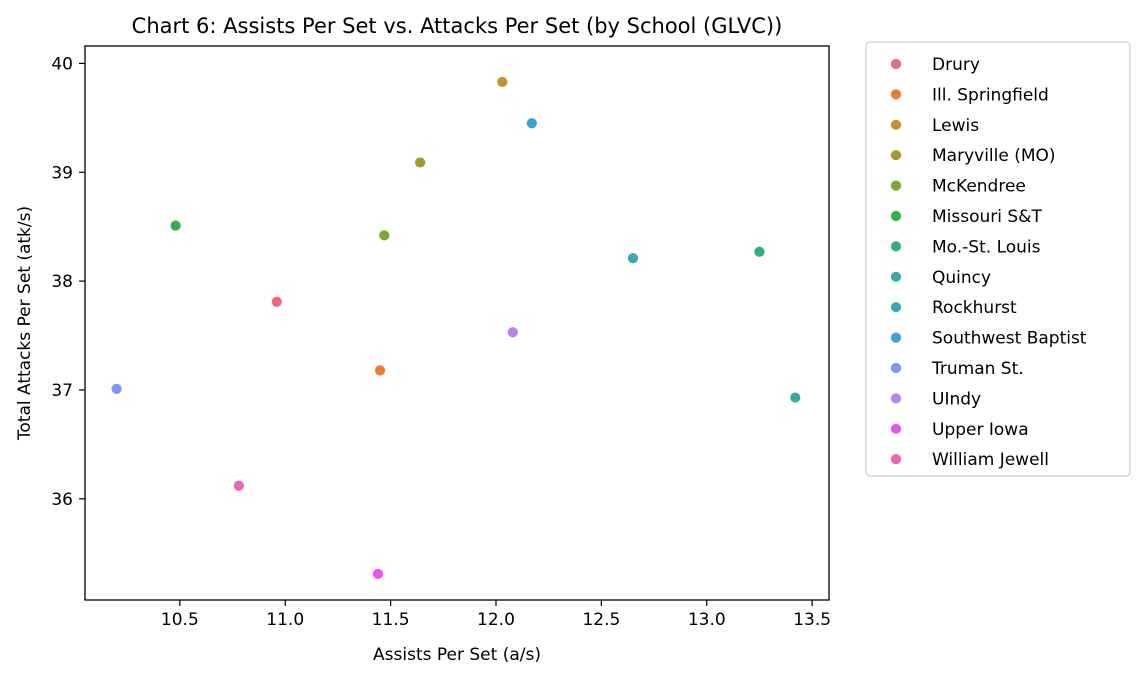  I want to click on legend-label: Rockhurst, so click(974, 308).